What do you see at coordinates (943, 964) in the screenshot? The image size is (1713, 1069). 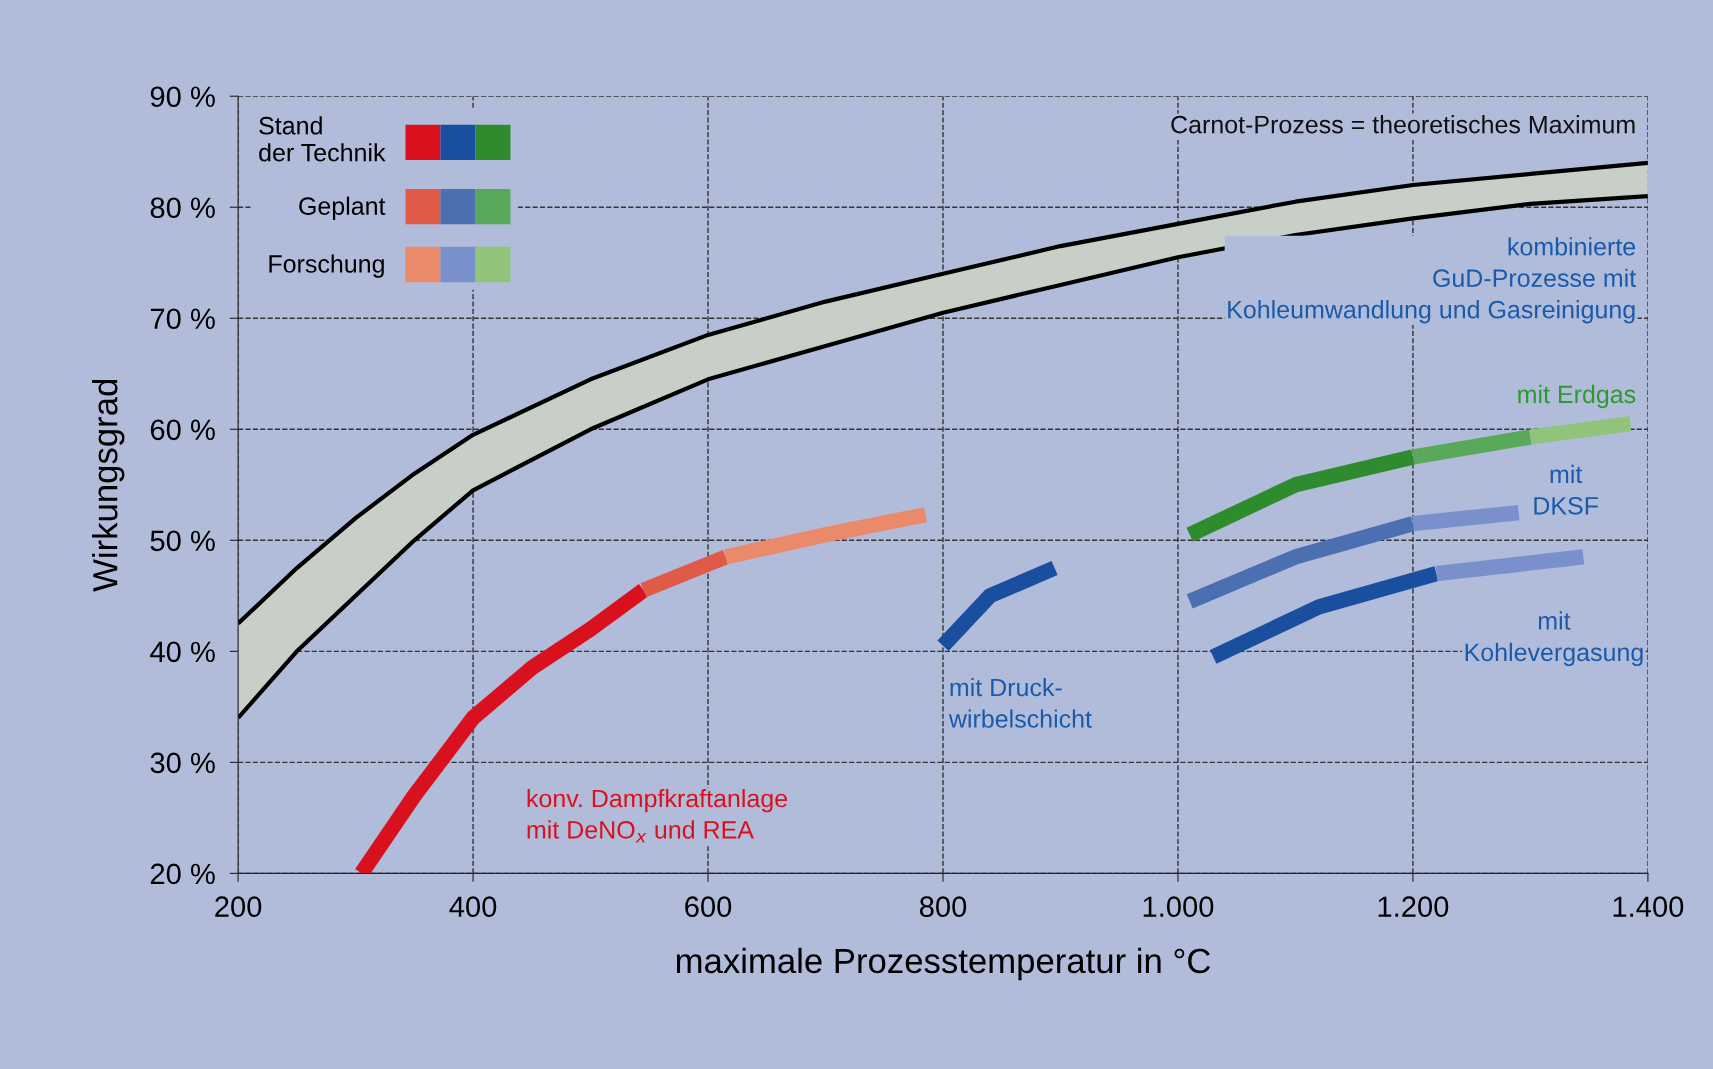 I see `x-axis-title: maximale Prozesstemperatur in °C` at bounding box center [943, 964].